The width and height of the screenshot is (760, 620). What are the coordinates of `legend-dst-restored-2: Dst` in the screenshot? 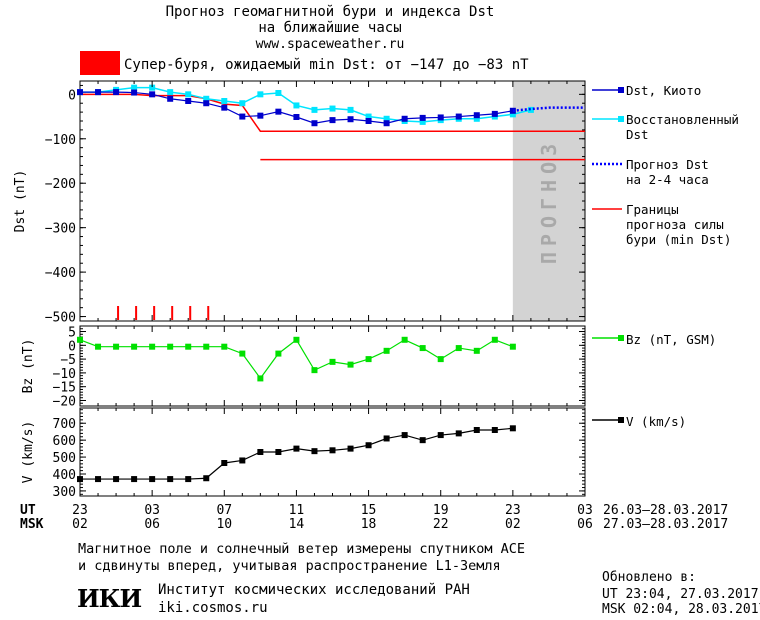 It's located at (637, 134).